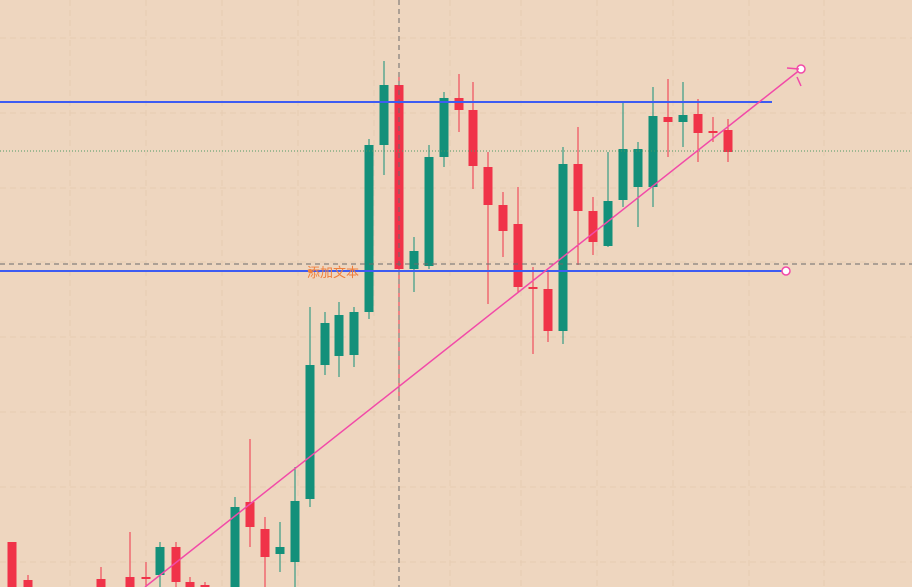 This screenshot has height=587, width=912. I want to click on trend-line-arrow, so click(794, 77).